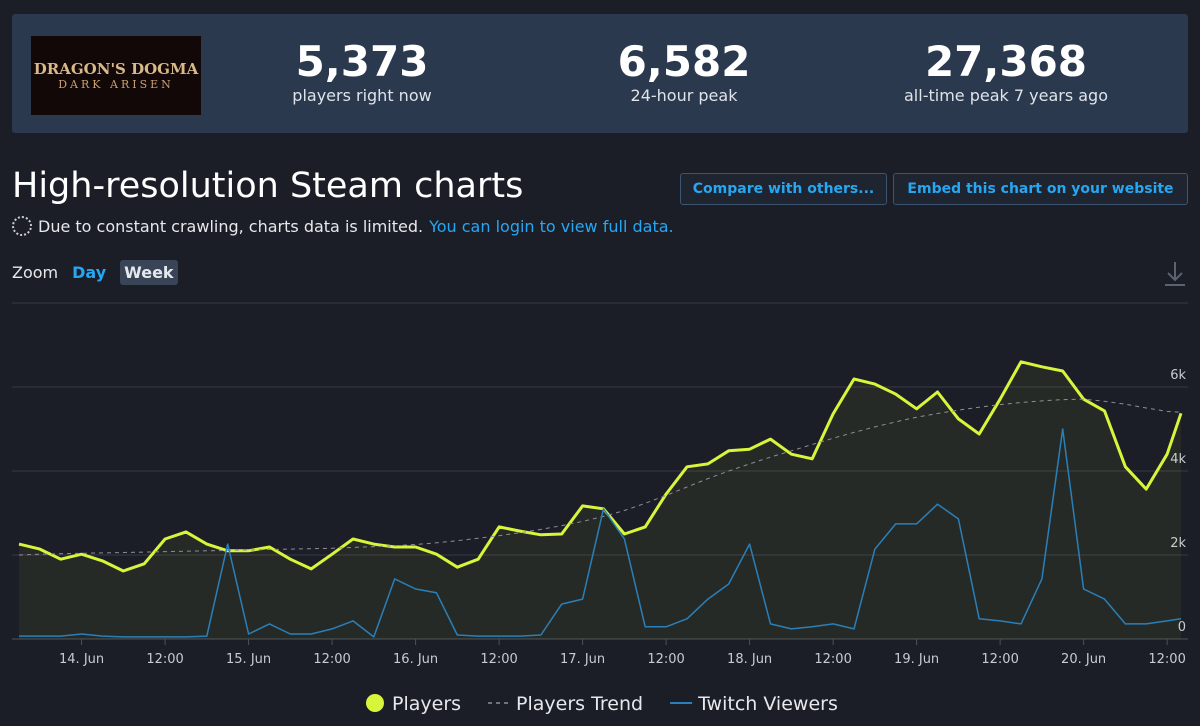 The image size is (1200, 726). Describe the element at coordinates (916, 659) in the screenshot. I see `x-tick-label: 19. Jun` at that location.